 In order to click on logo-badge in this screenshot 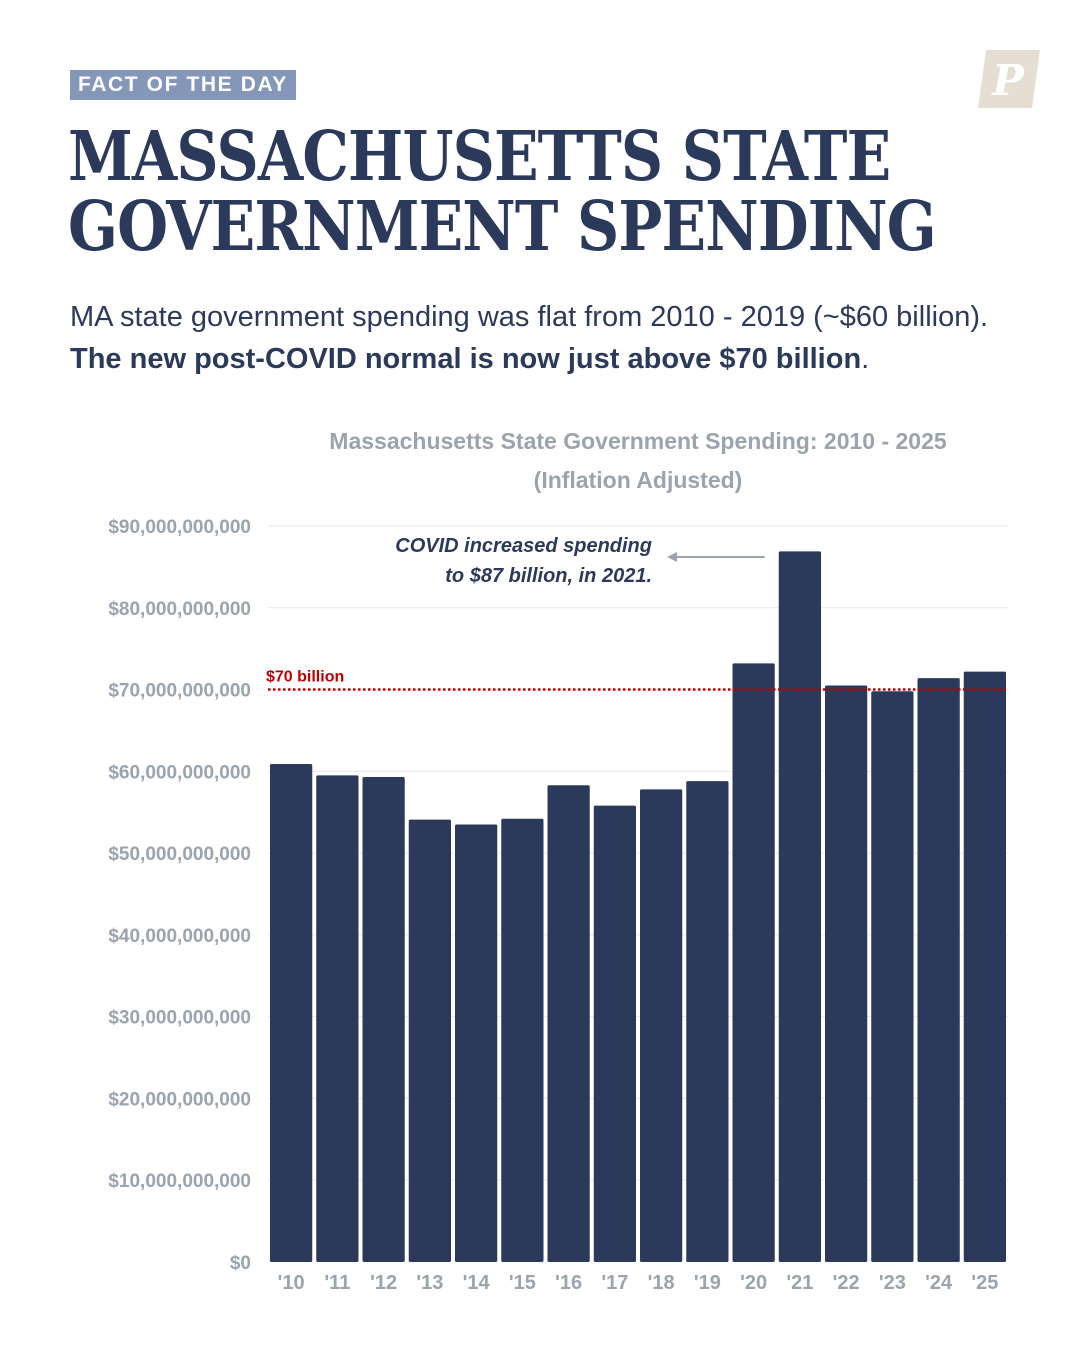, I will do `click(1009, 79)`.